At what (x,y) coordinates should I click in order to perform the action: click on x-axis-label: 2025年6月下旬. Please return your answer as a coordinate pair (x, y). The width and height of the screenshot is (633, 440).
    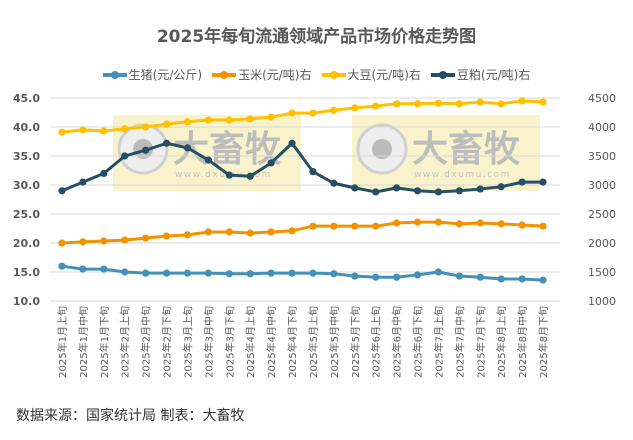
    Looking at the image, I should click on (418, 342).